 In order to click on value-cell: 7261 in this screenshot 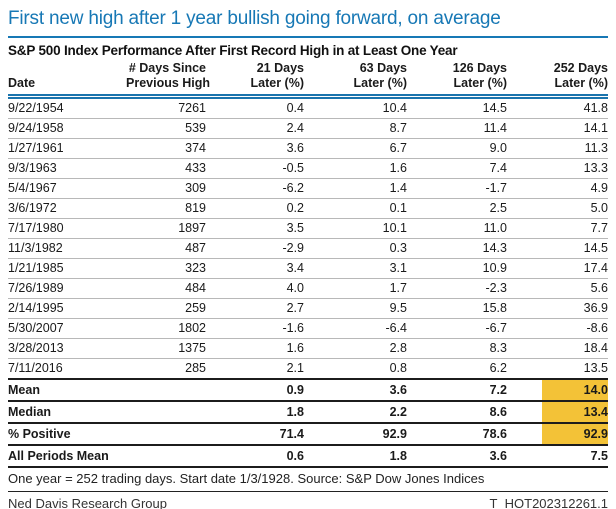, I will do `click(192, 108)`.